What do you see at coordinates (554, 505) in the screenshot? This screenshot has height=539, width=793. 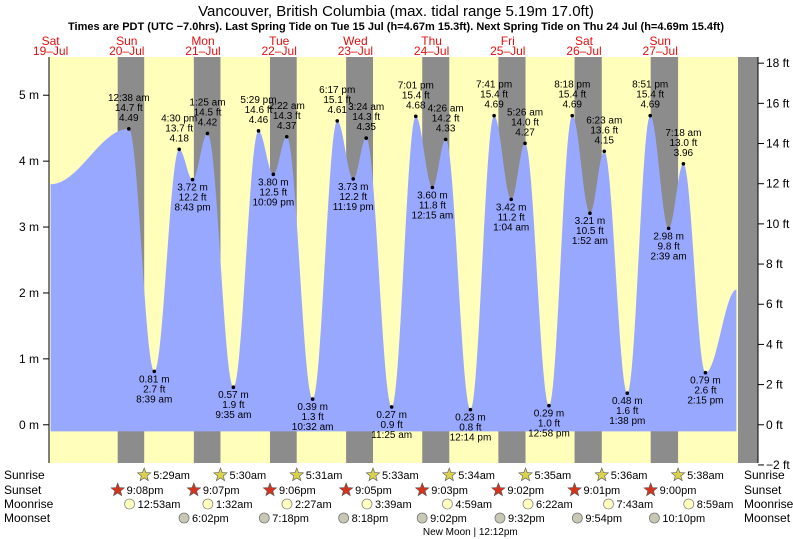 I see `moonrise-time: 6:22am` at bounding box center [554, 505].